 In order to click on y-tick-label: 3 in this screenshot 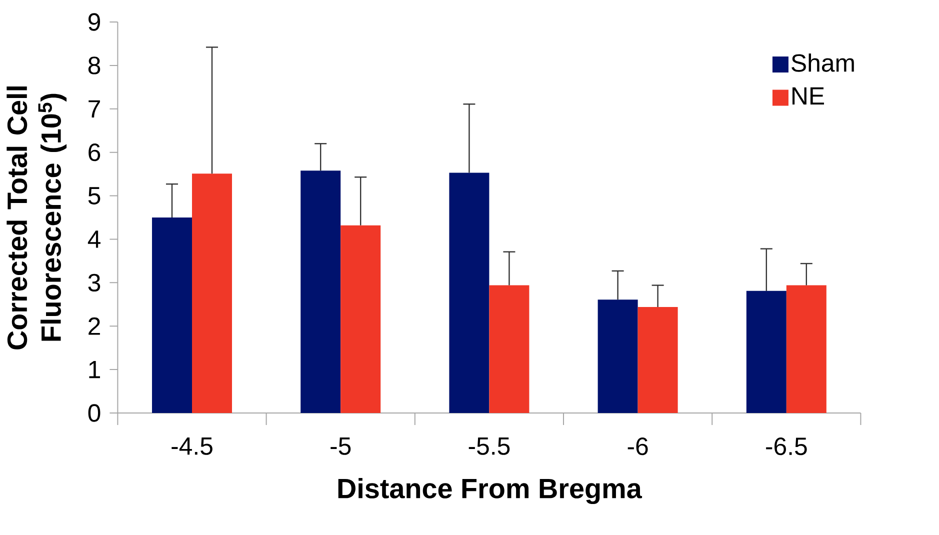, I will do `click(94, 283)`.